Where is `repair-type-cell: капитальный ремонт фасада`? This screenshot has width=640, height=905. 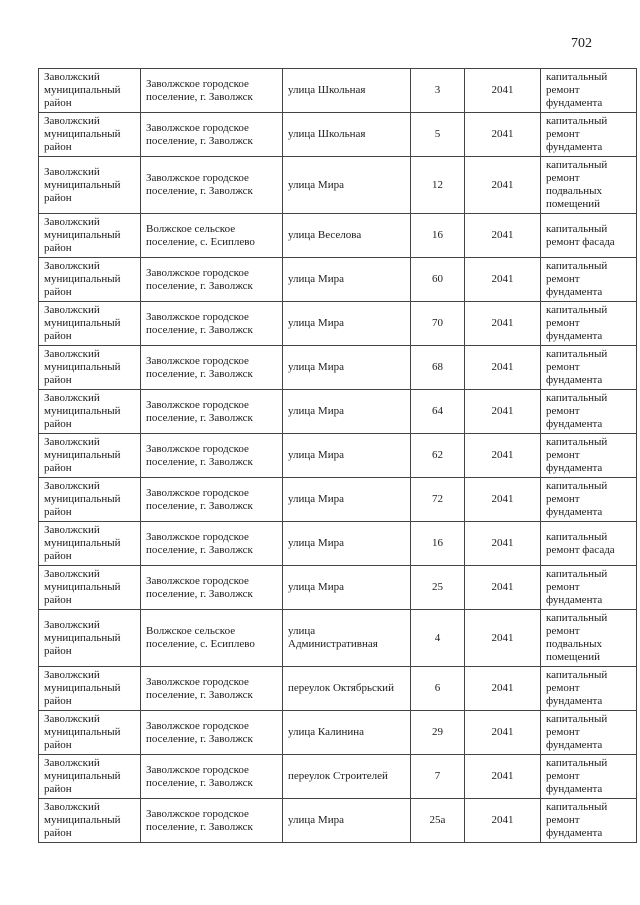
repair-type-cell: капитальный ремонт фасада is located at coordinates (588, 235).